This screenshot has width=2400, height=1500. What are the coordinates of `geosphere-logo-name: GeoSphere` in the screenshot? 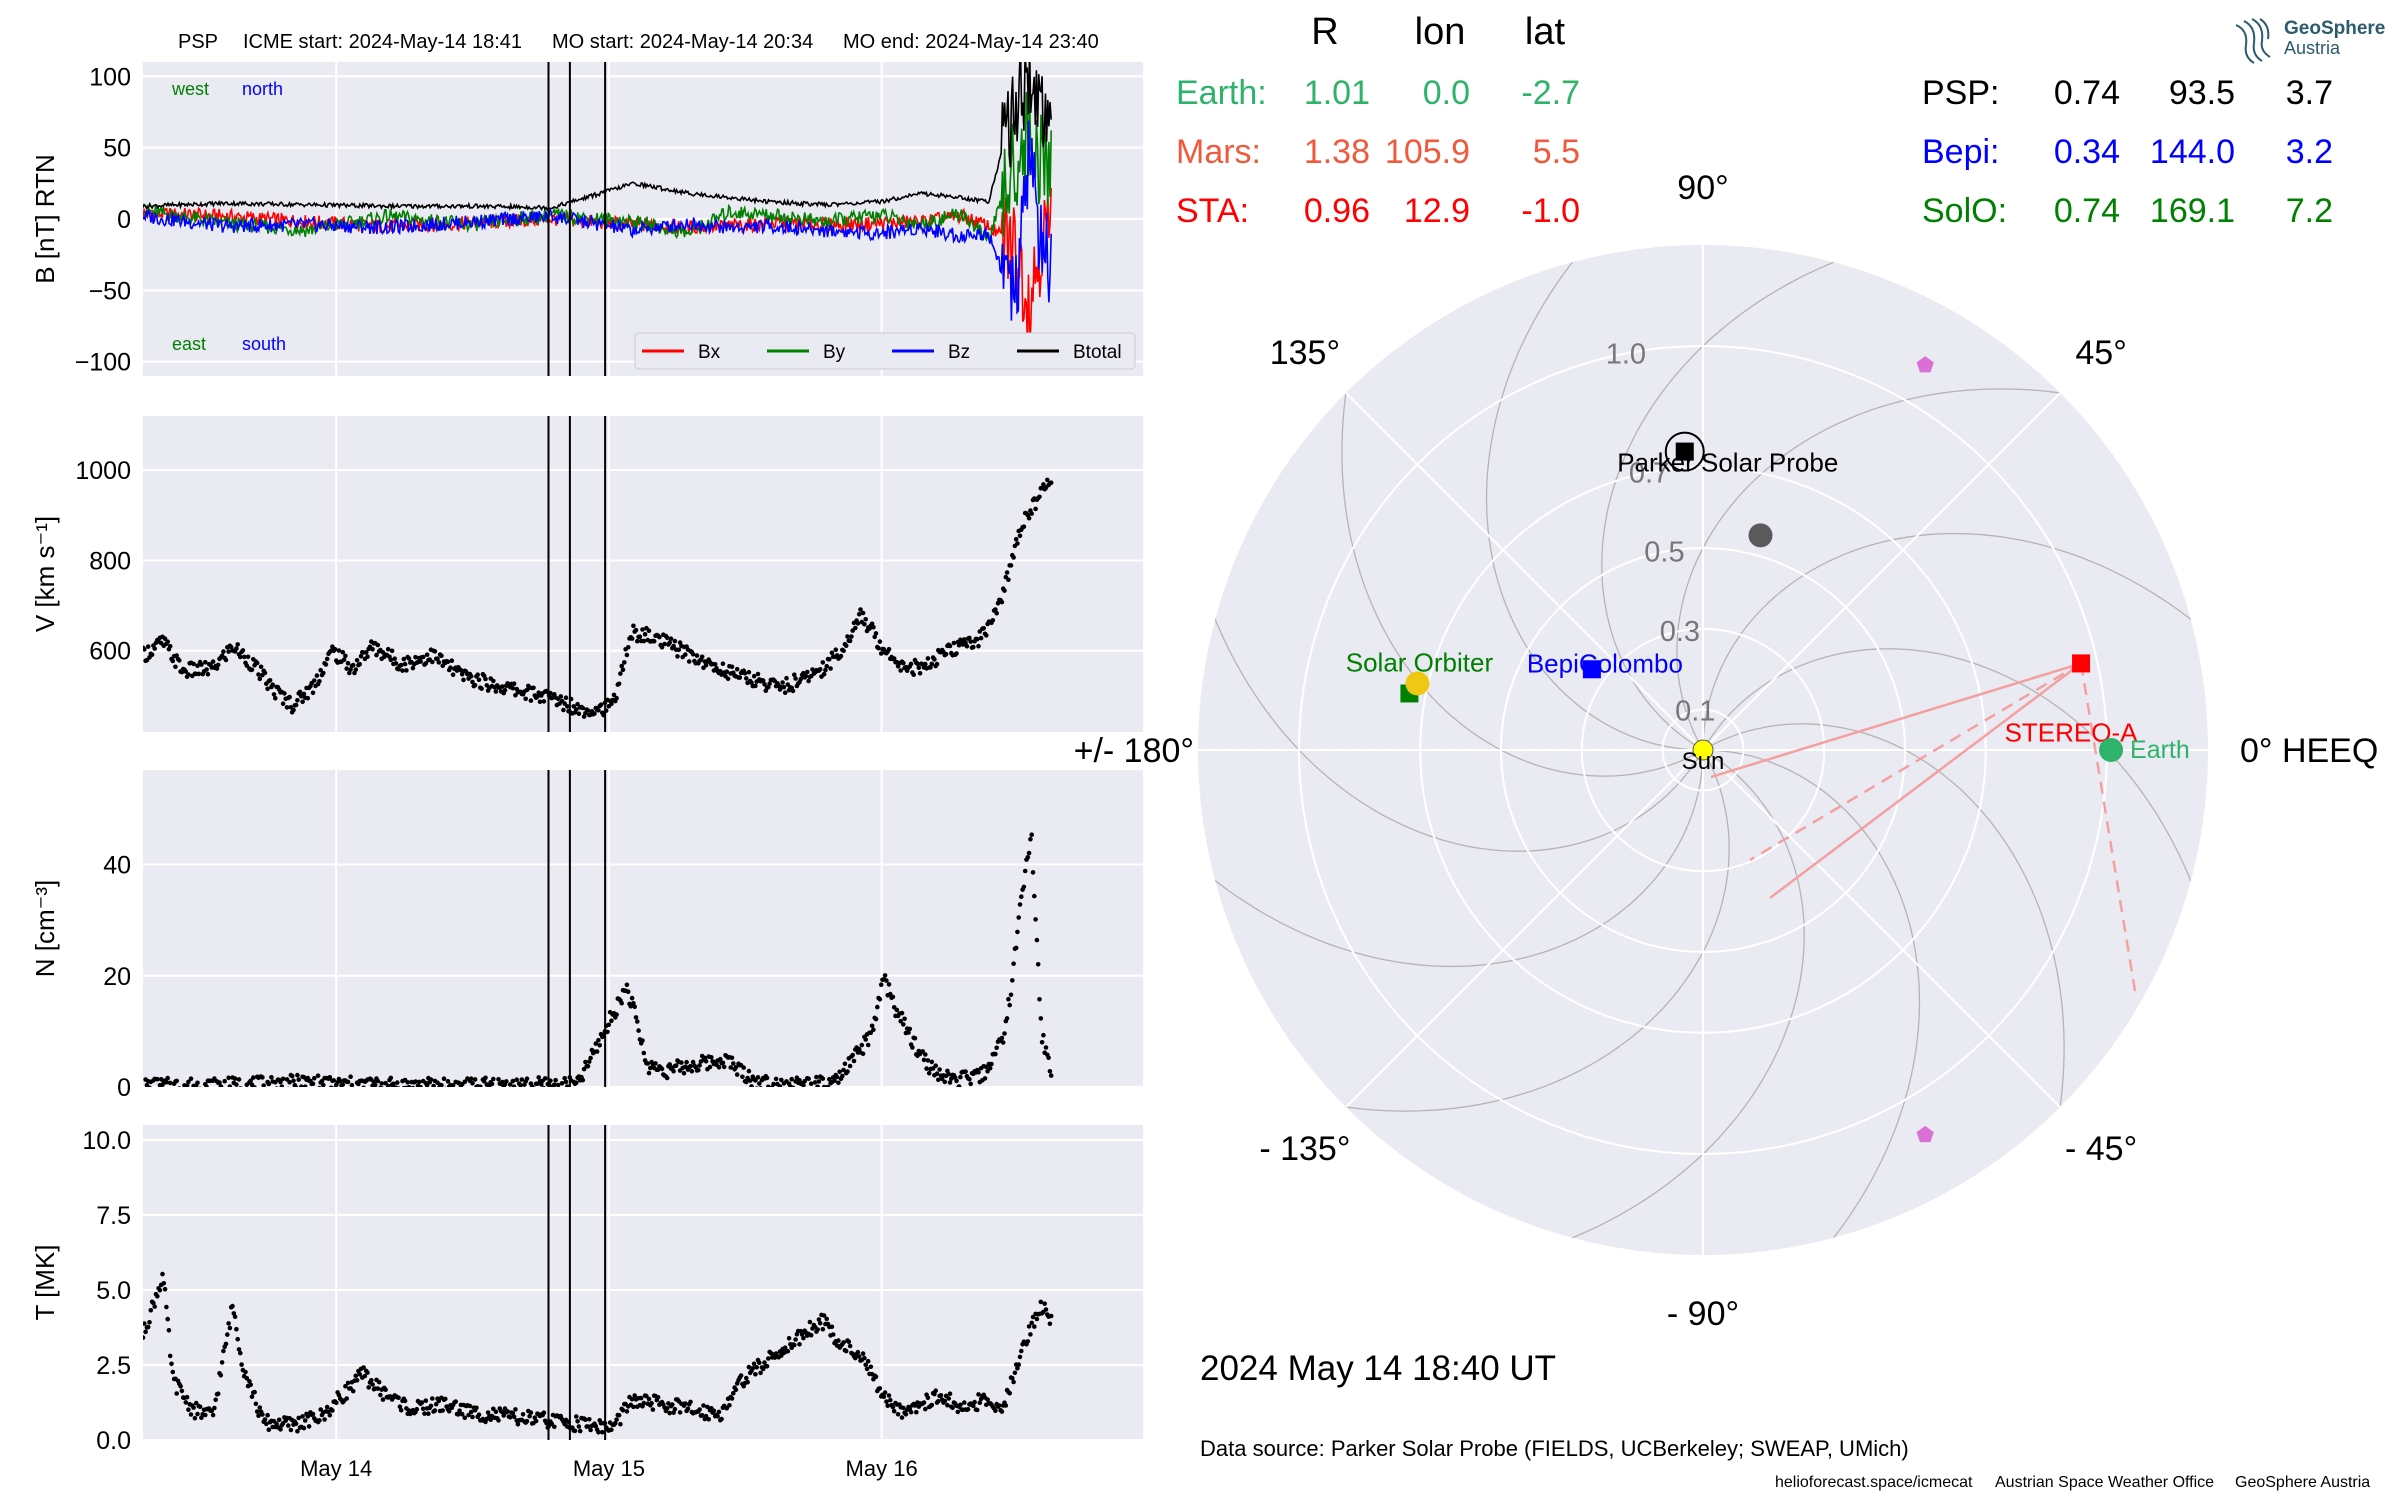 It's located at (2334, 28).